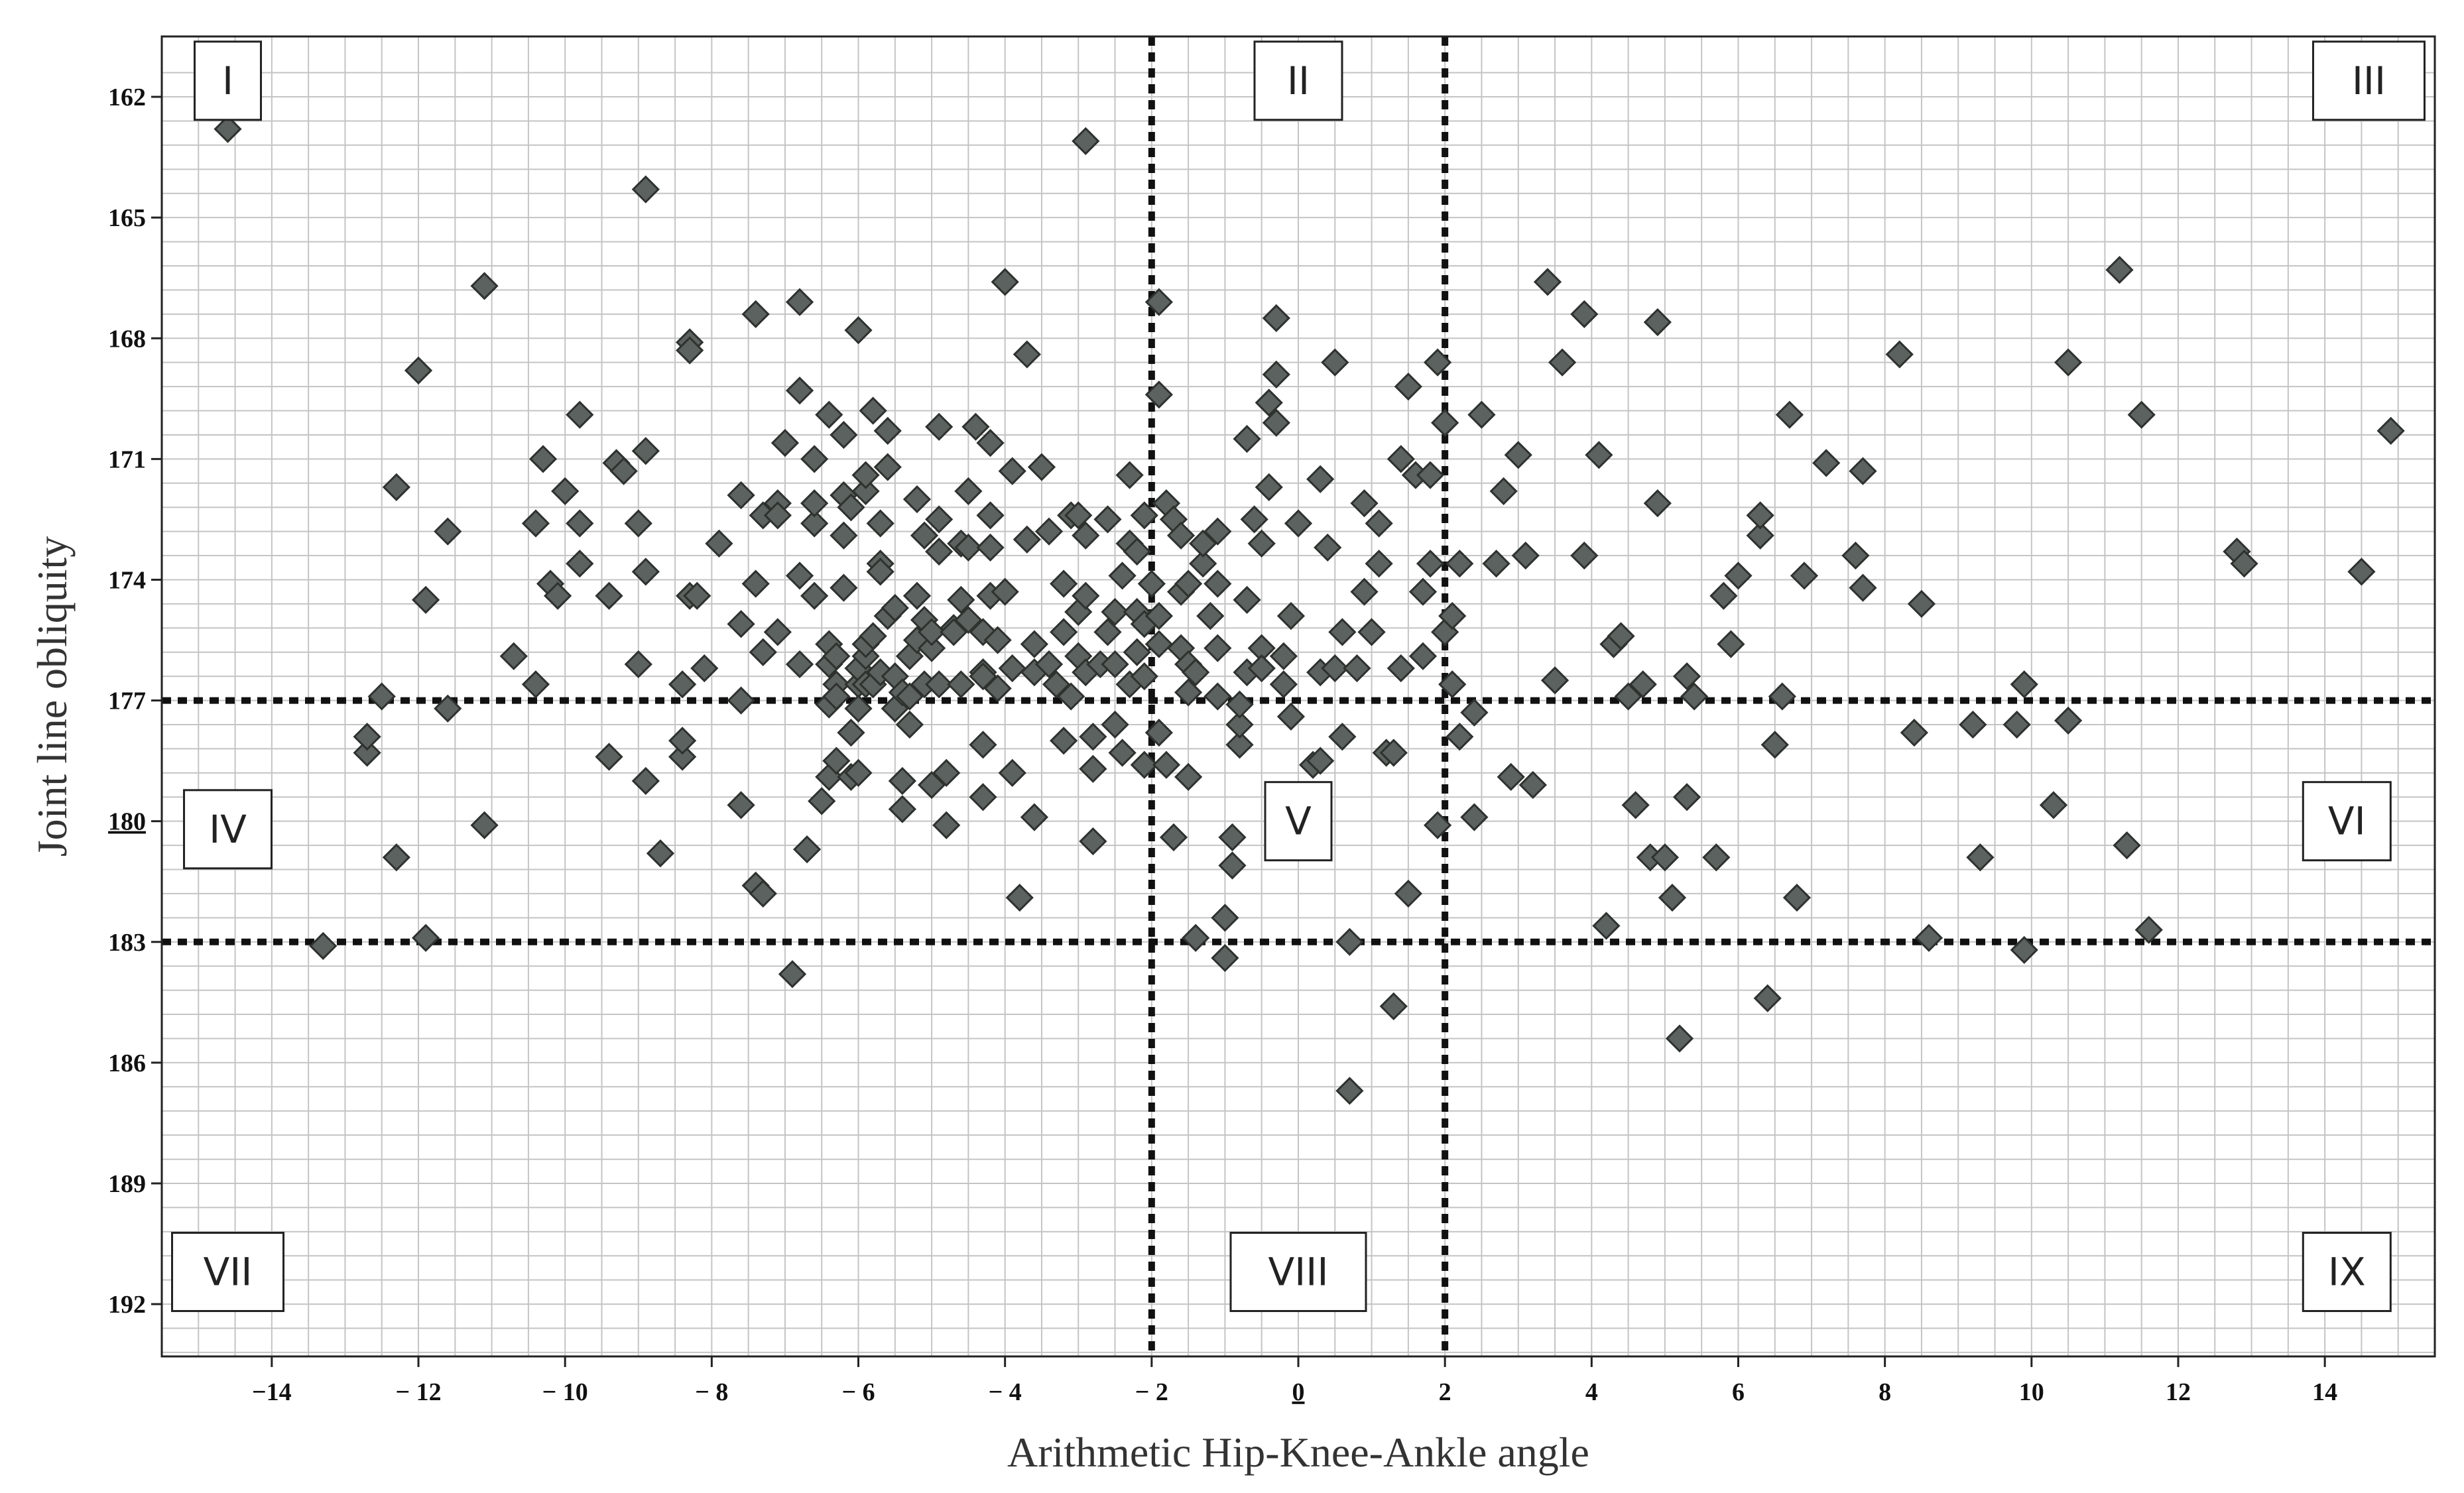  I want to click on region-label-ii: II, so click(1298, 80).